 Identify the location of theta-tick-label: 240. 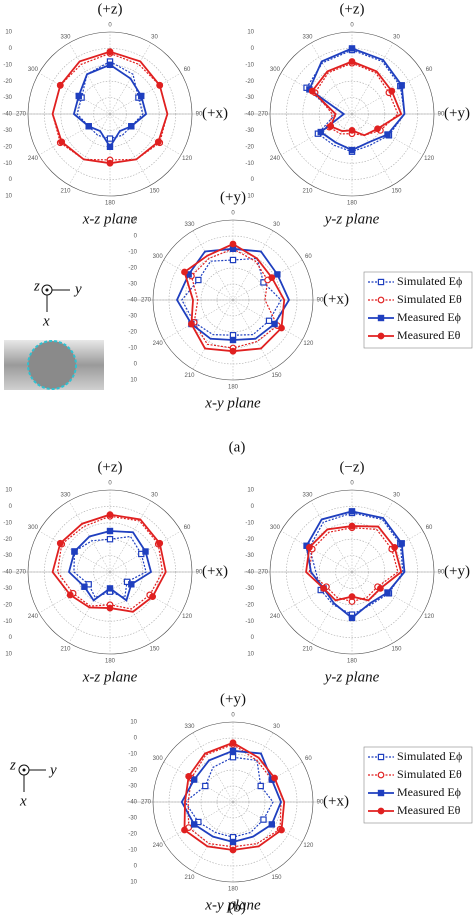
(275, 159).